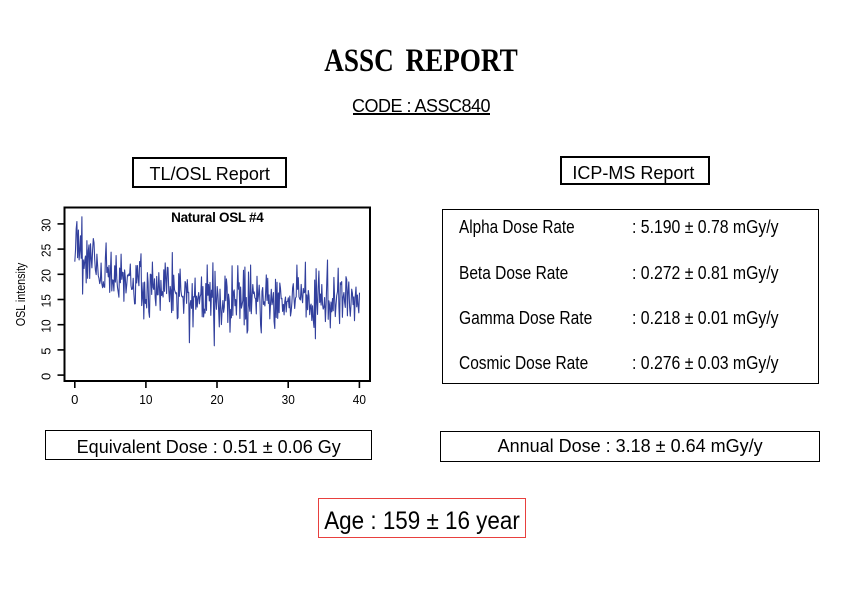 The image size is (842, 595). What do you see at coordinates (45, 250) in the screenshot?
I see `svg-text: 25` at bounding box center [45, 250].